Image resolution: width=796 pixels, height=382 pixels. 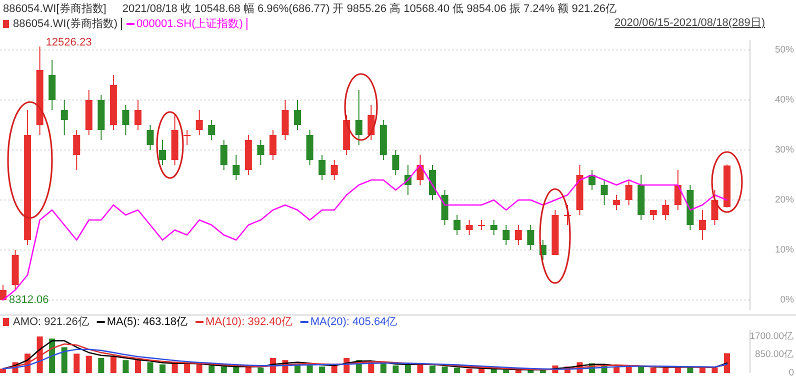 What do you see at coordinates (784, 100) in the screenshot?
I see `y-tick-label: 40%` at bounding box center [784, 100].